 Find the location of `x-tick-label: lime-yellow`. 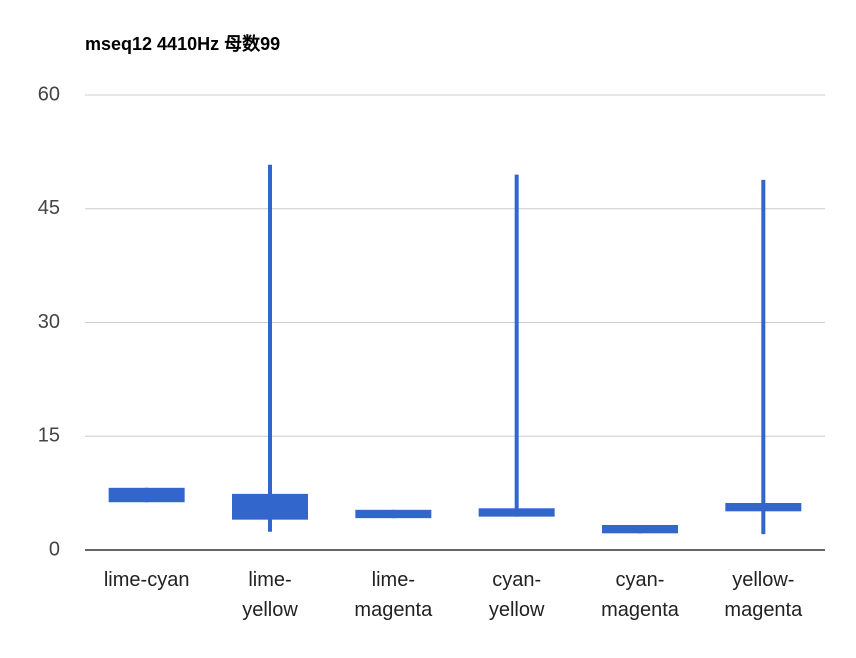

x-tick-label: lime-yellow is located at coordinates (270, 595).